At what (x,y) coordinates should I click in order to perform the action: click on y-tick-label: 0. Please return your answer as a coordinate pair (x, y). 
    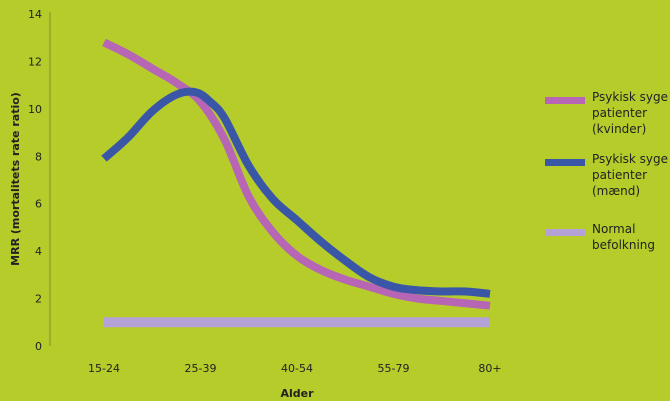
    Looking at the image, I should click on (38, 346).